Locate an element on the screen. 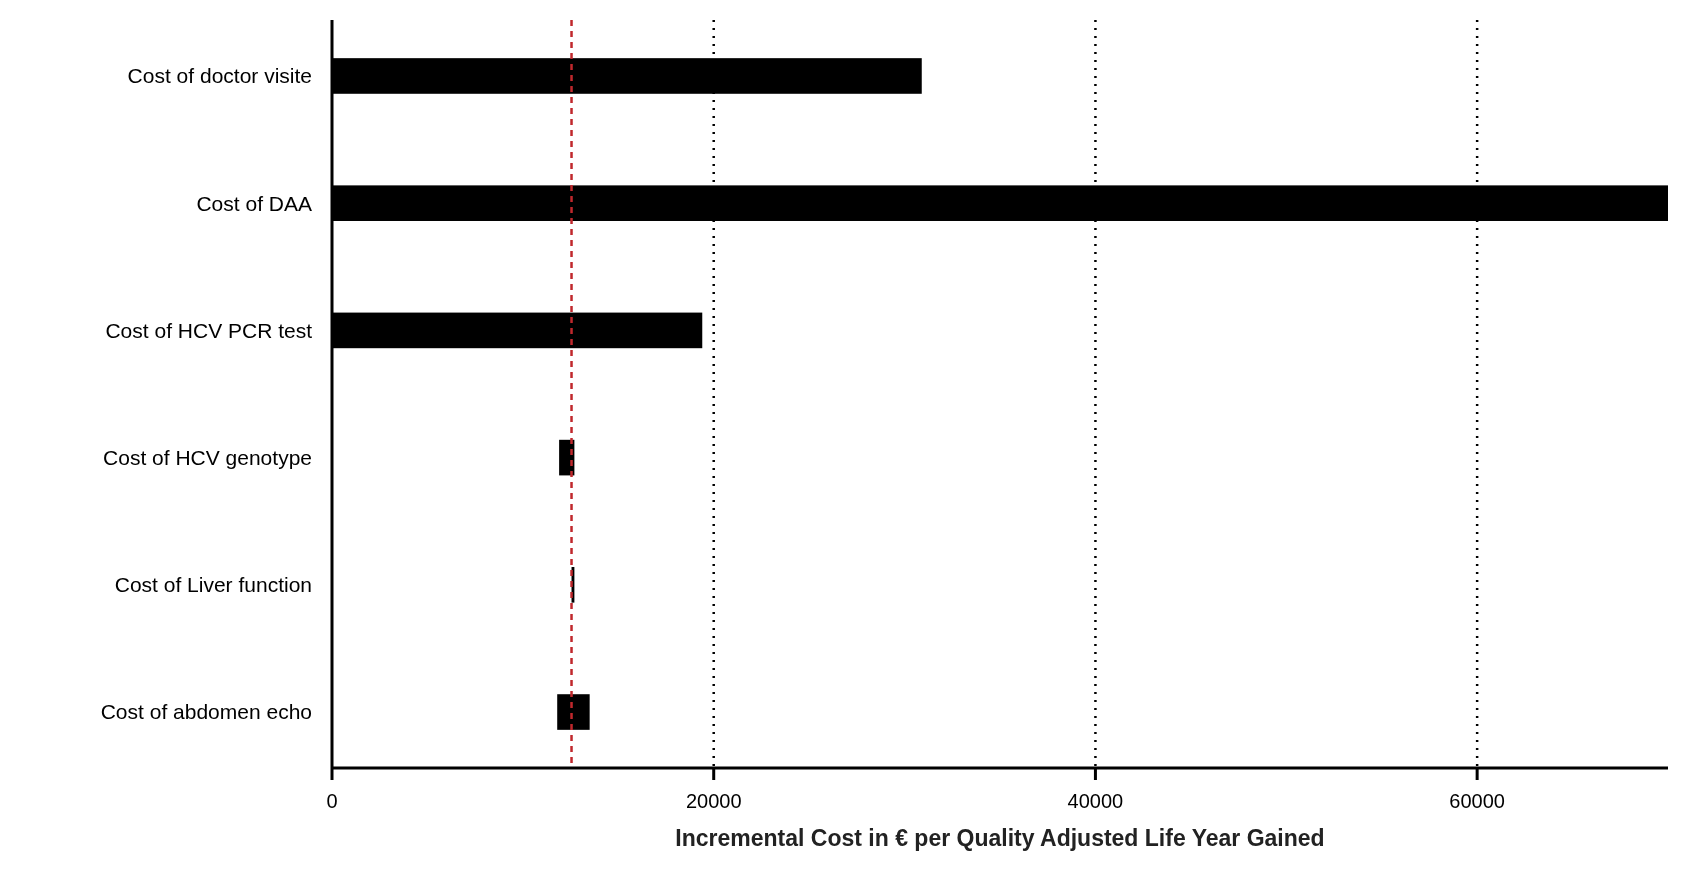  x-tick-label: 40000 is located at coordinates (1095, 801).